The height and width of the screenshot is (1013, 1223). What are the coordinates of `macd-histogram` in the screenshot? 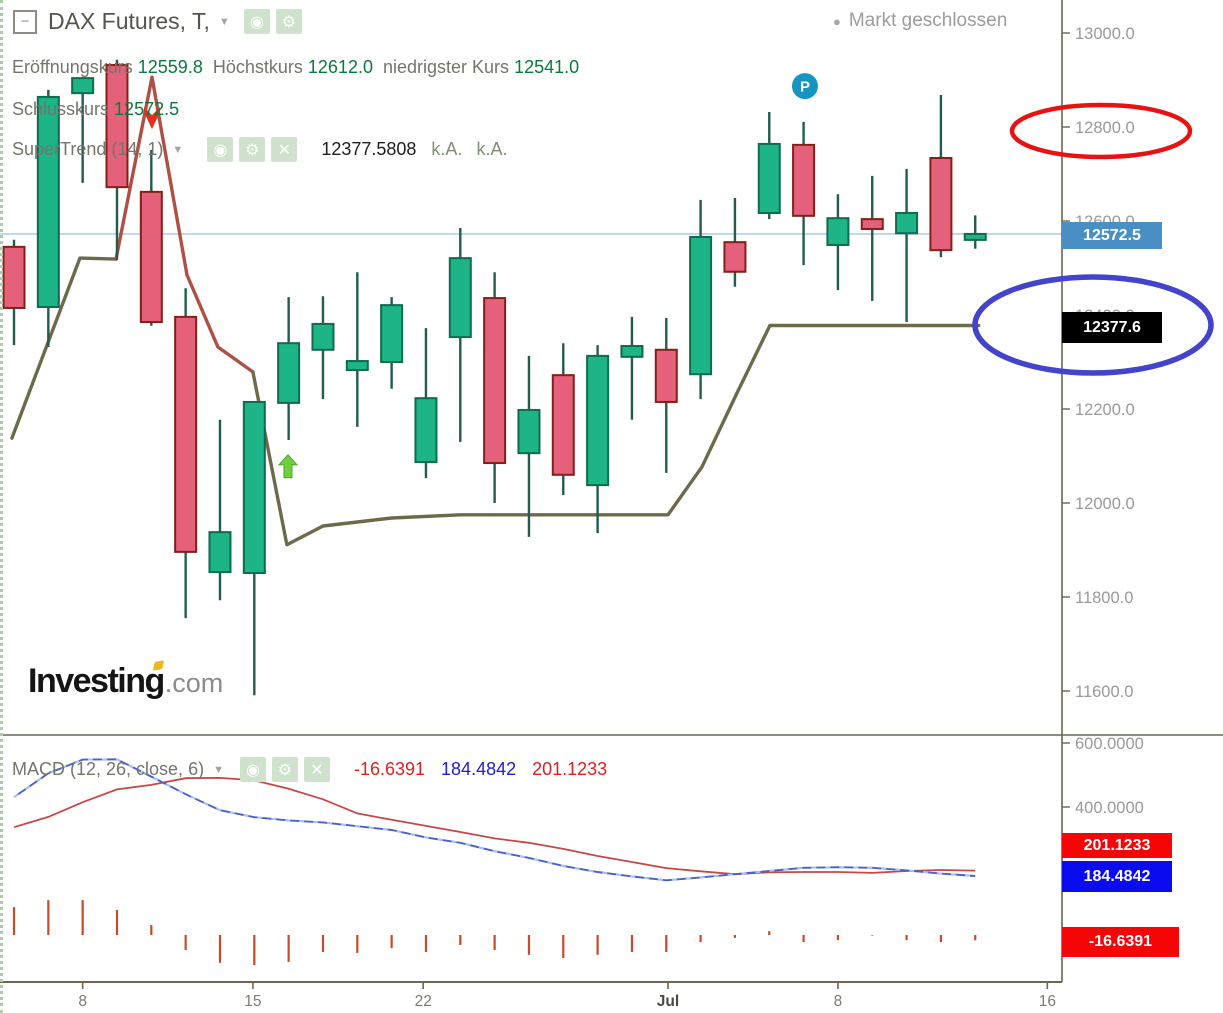 It's located at (494, 933).